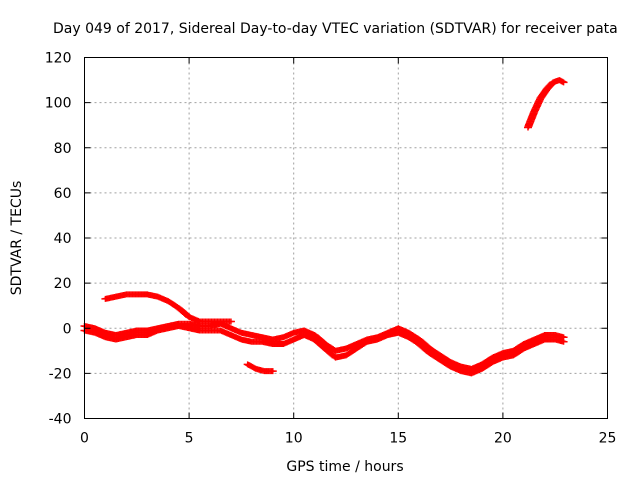 The image size is (640, 480). I want to click on data-point-lower-band, so click(563, 341).